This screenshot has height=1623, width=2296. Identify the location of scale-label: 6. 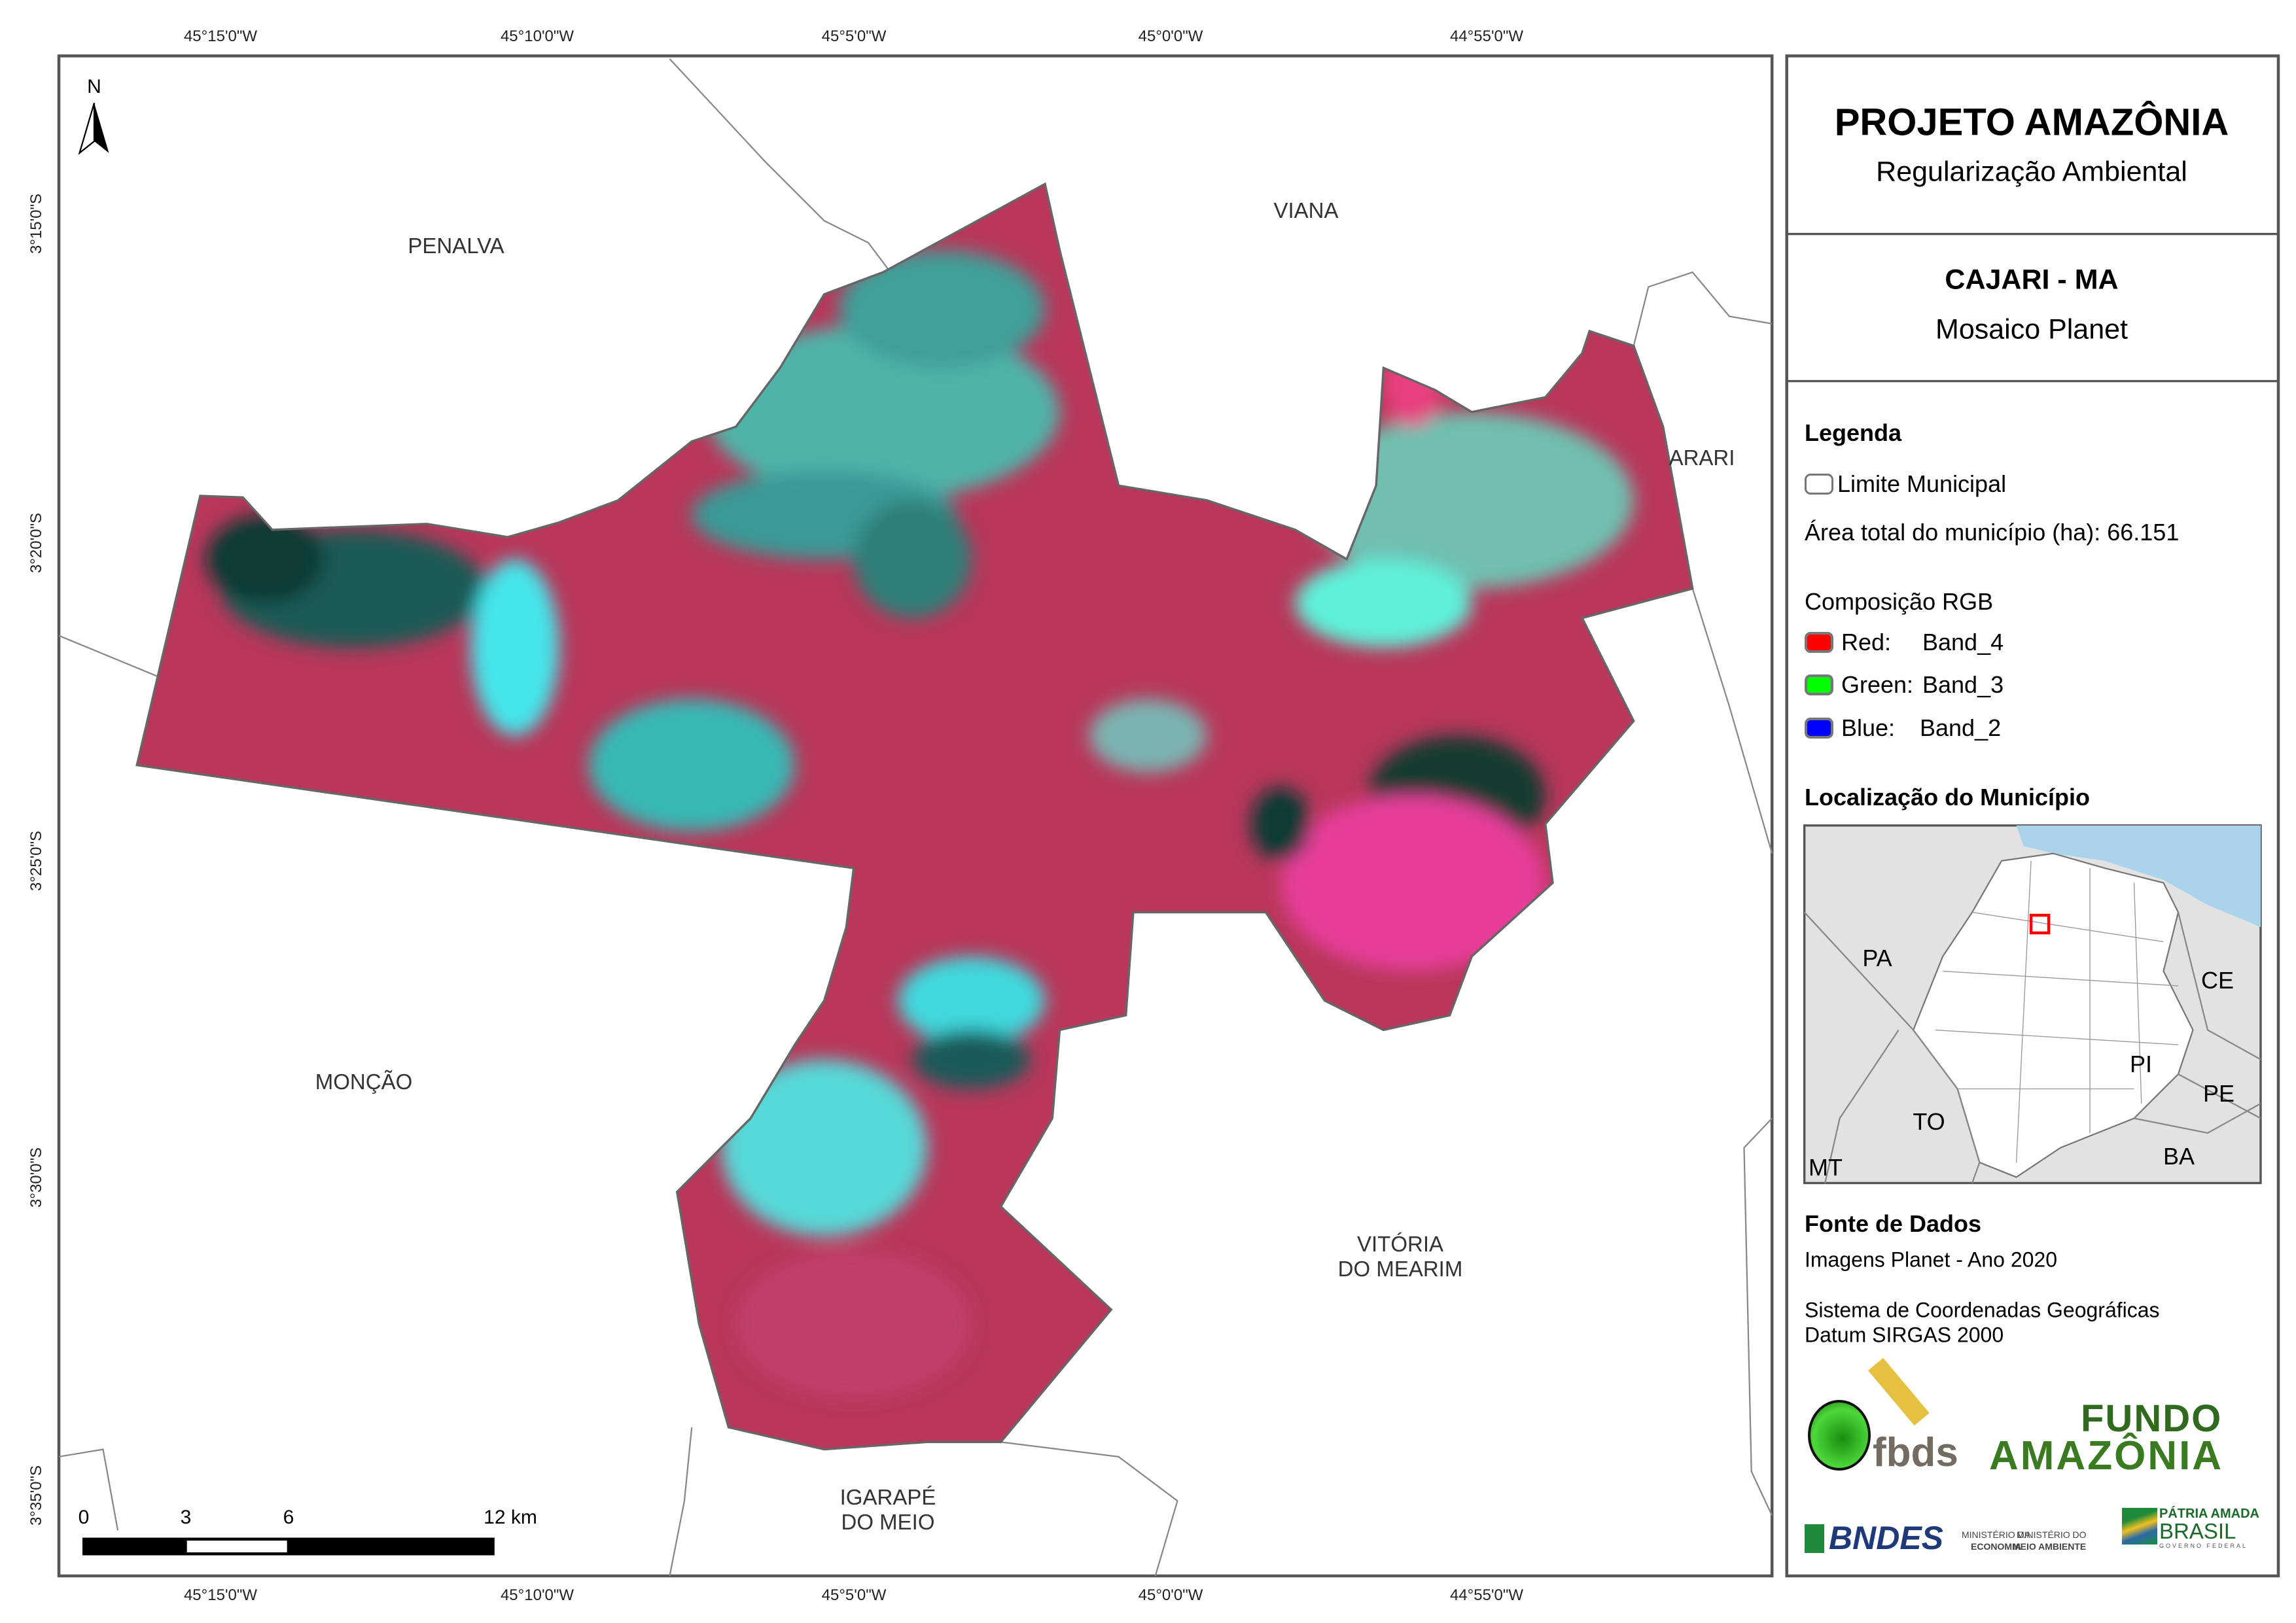
(288, 1518).